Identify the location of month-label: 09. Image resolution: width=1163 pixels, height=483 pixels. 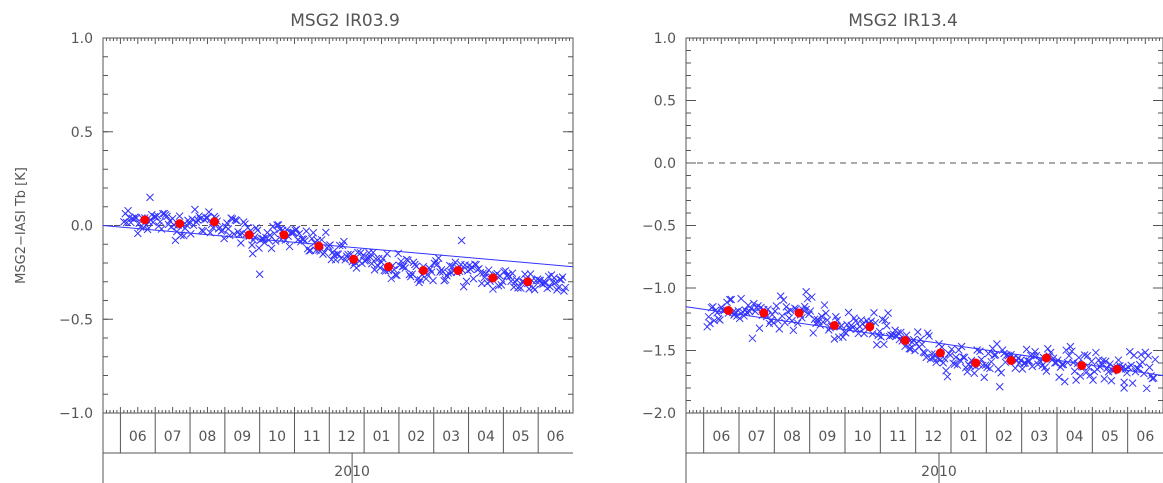
(242, 437).